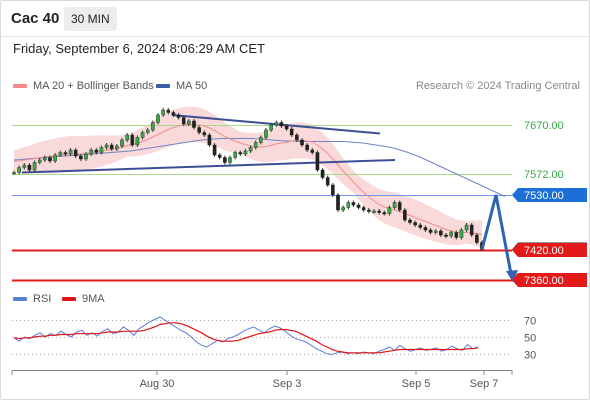 This screenshot has height=400, width=590. I want to click on ma9-swatch, so click(69, 299).